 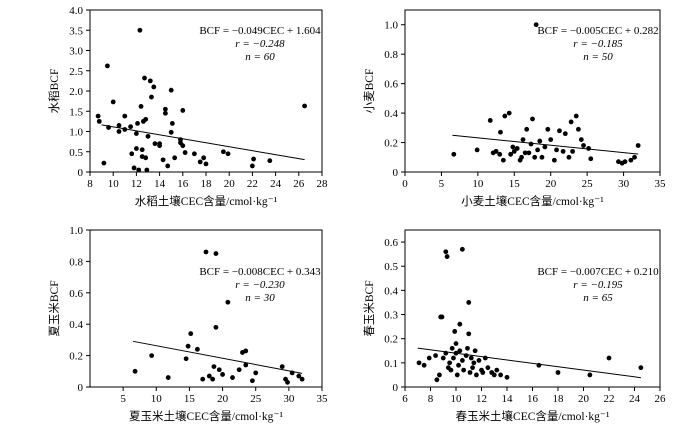 I want to click on x-axis-label: 春玉米土壤CEC含量/cmol·kg⁻¹, so click(x=533, y=416).